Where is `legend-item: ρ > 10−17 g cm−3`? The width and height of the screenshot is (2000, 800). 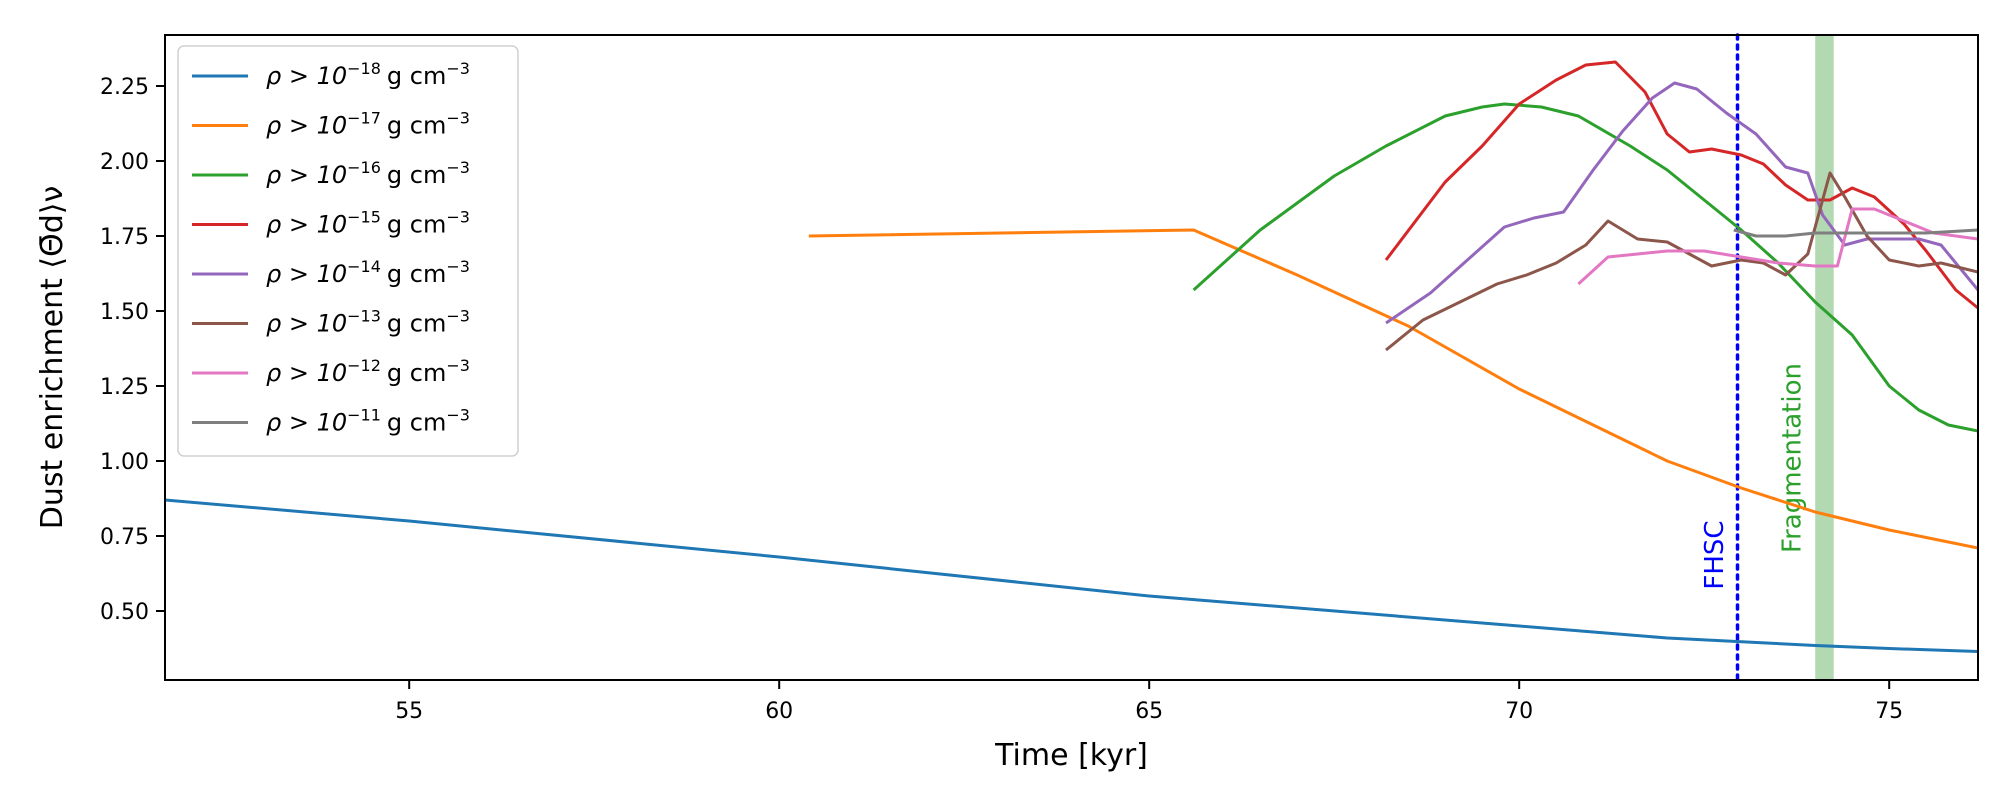 legend-item: ρ > 10−17 g cm−3 is located at coordinates (331, 124).